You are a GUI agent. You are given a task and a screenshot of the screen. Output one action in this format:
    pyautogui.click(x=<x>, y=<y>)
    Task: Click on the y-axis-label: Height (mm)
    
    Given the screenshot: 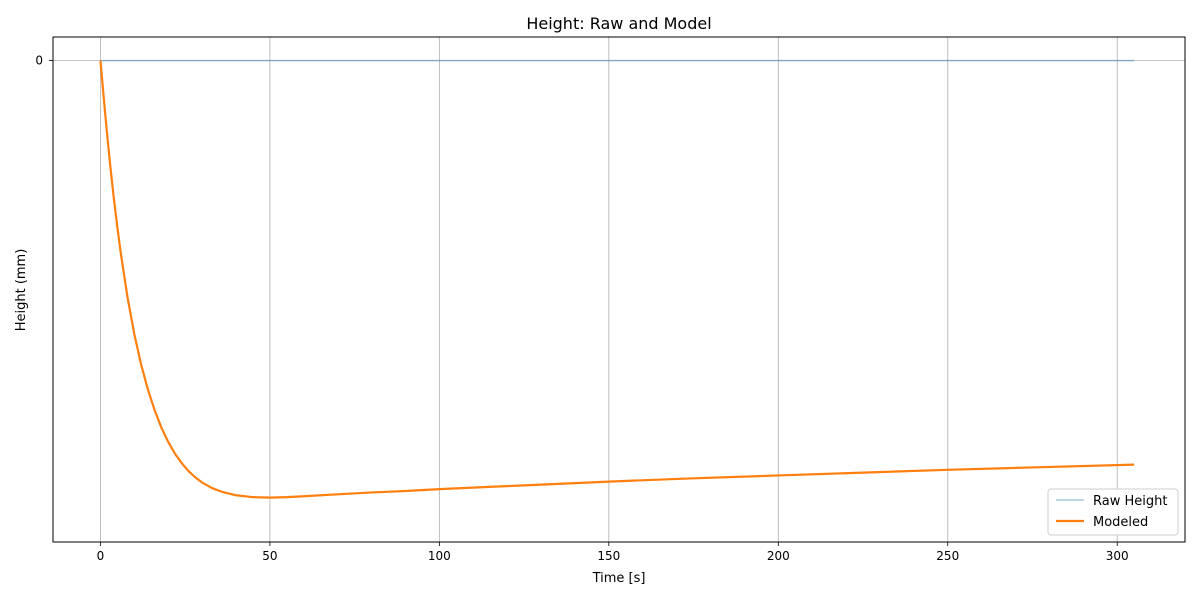 What is the action you would take?
    pyautogui.click(x=21, y=290)
    